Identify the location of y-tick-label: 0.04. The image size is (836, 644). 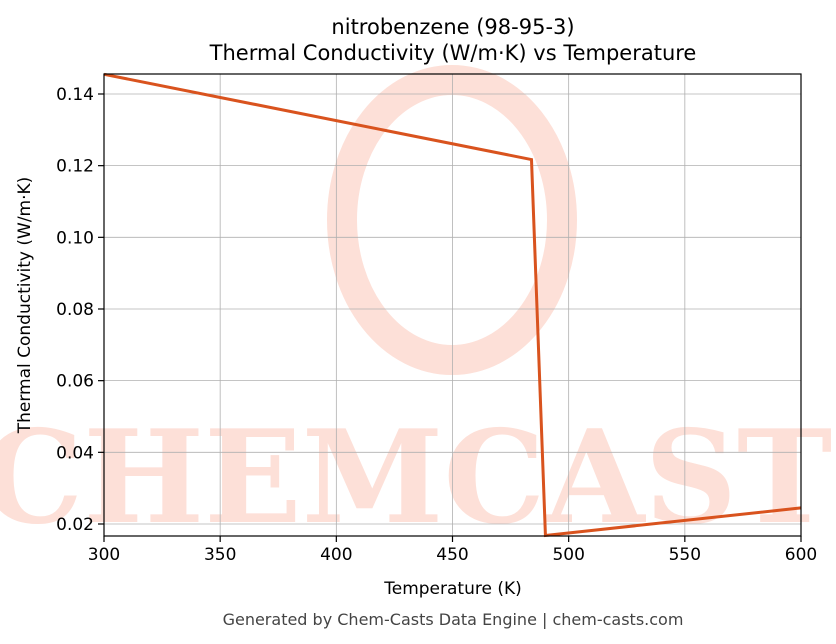
(75, 453).